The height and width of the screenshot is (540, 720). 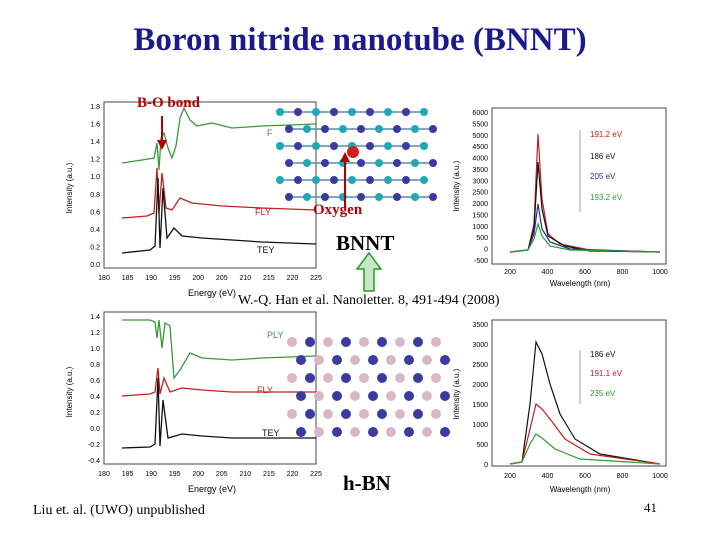 I want to click on series-191-1-line, so click(x=585, y=433).